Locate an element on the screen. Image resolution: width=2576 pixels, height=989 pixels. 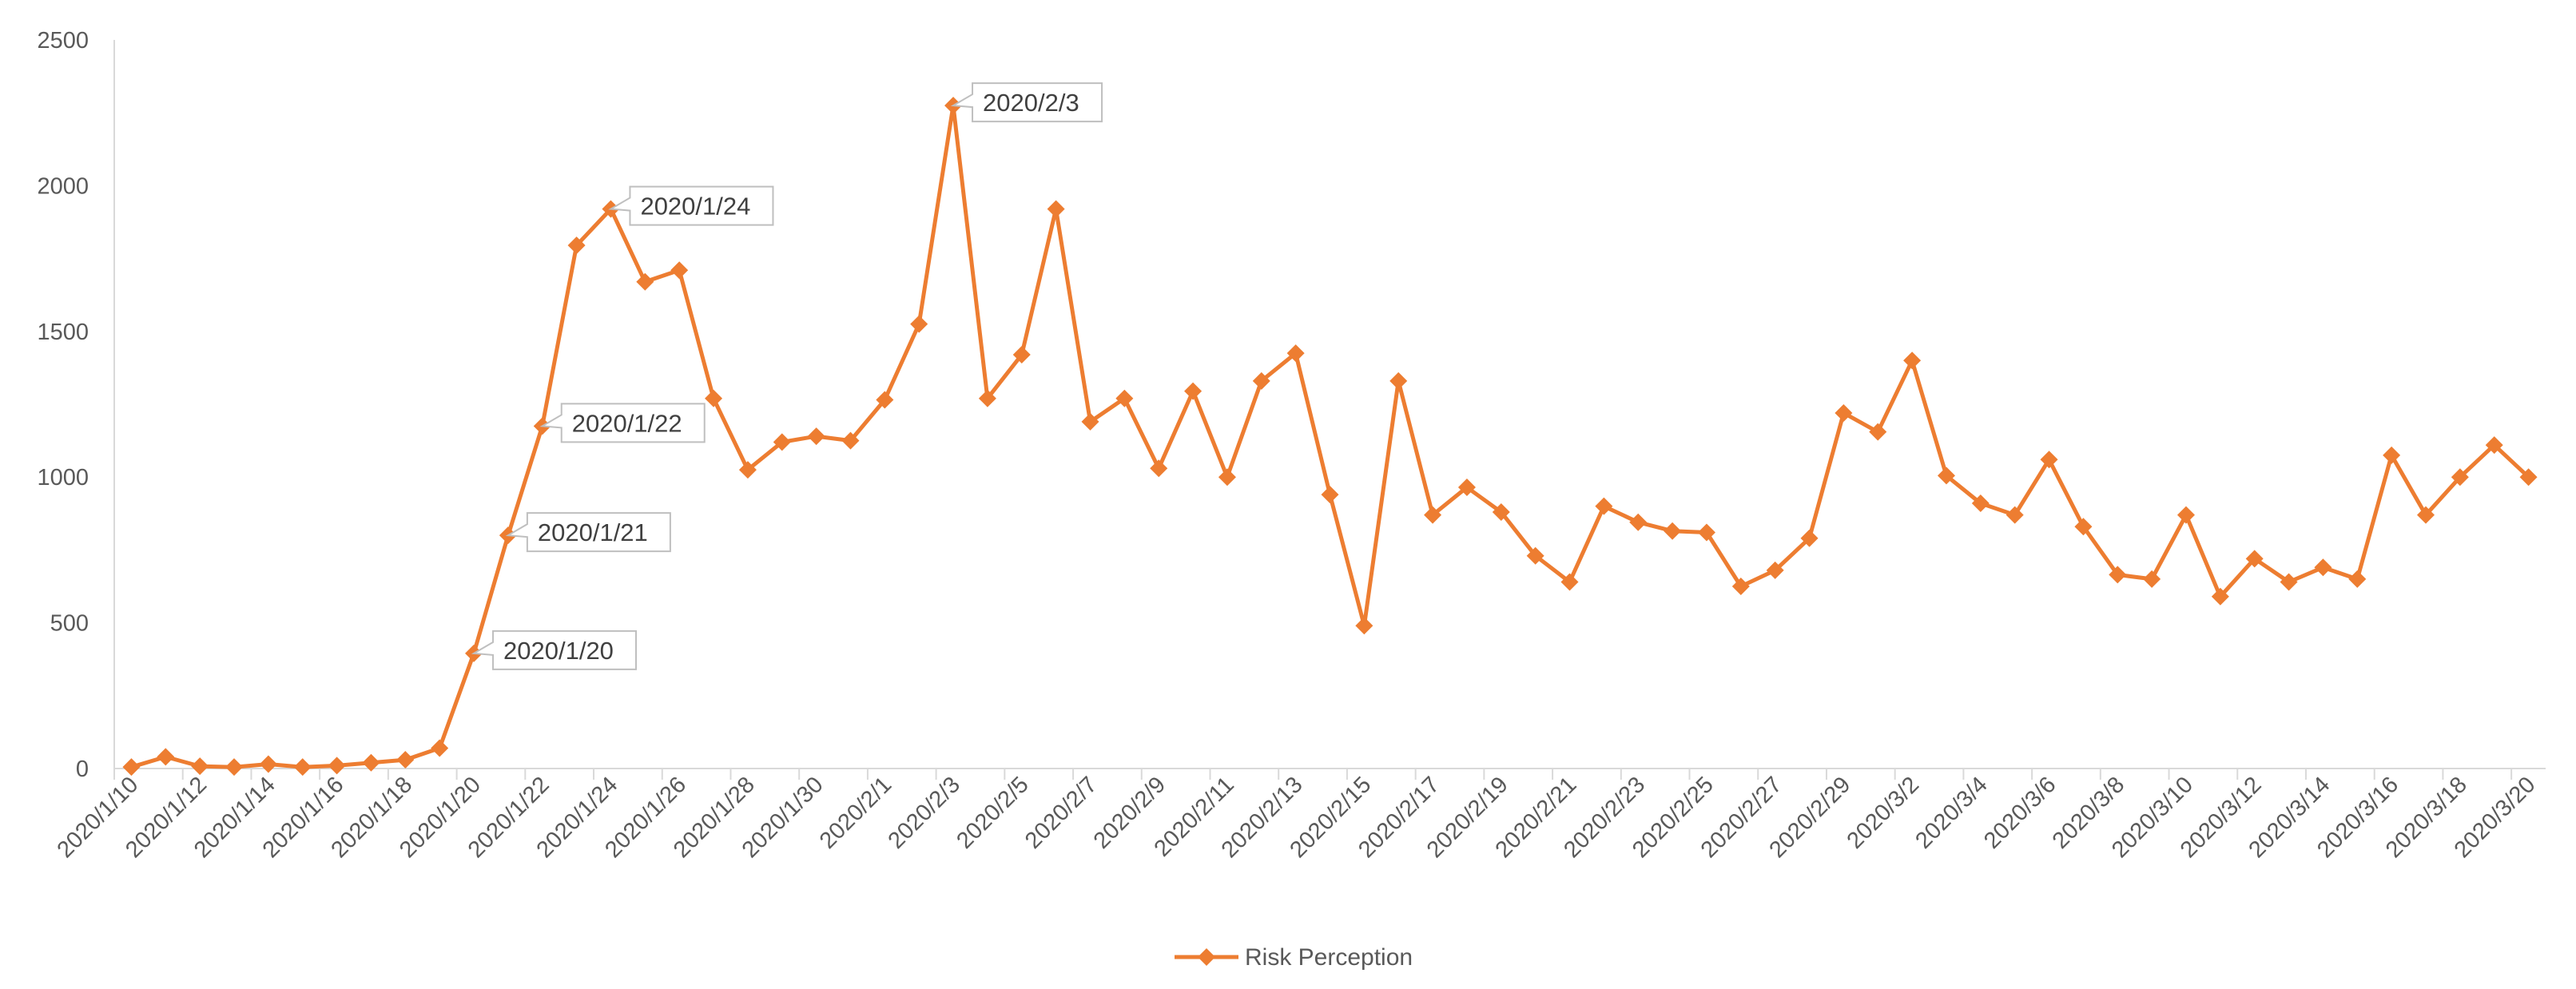
x-tick-label: 2020/3/6 is located at coordinates (2020, 812).